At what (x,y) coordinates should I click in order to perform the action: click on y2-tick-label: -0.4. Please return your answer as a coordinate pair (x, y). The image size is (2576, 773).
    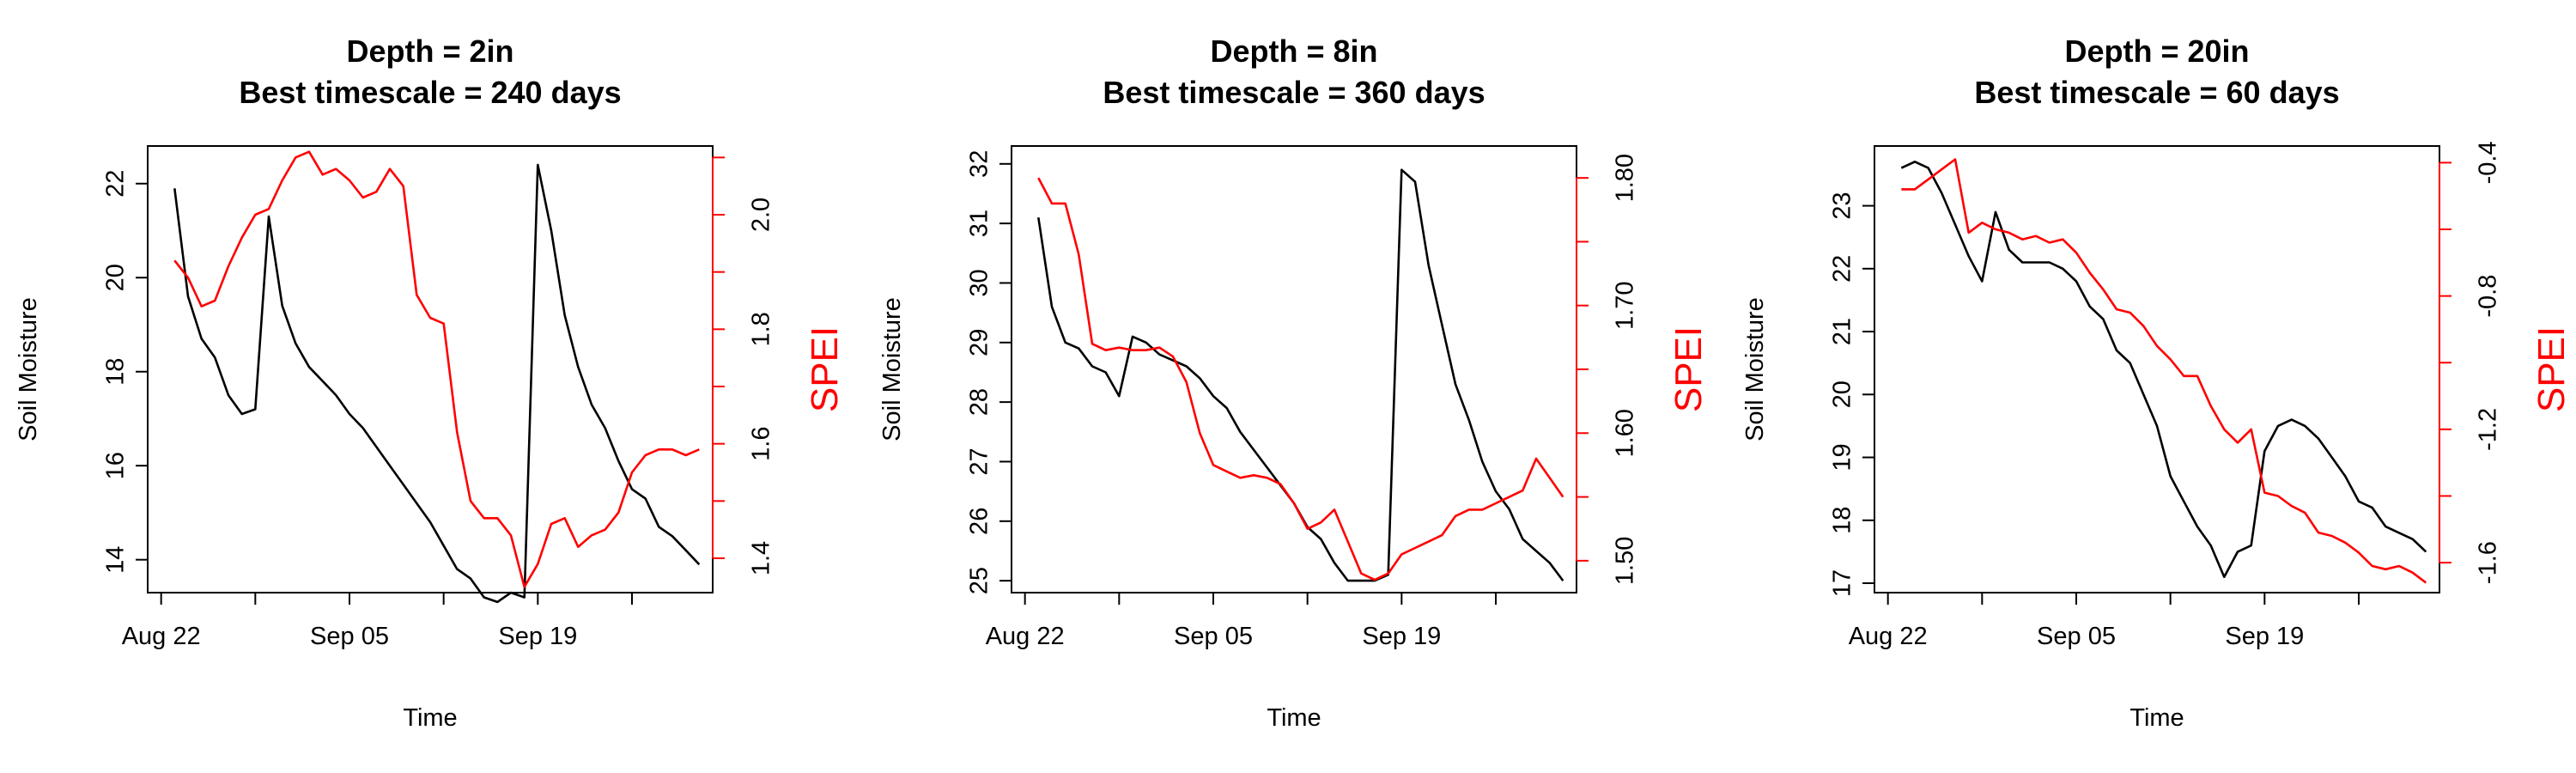
    Looking at the image, I should click on (2488, 162).